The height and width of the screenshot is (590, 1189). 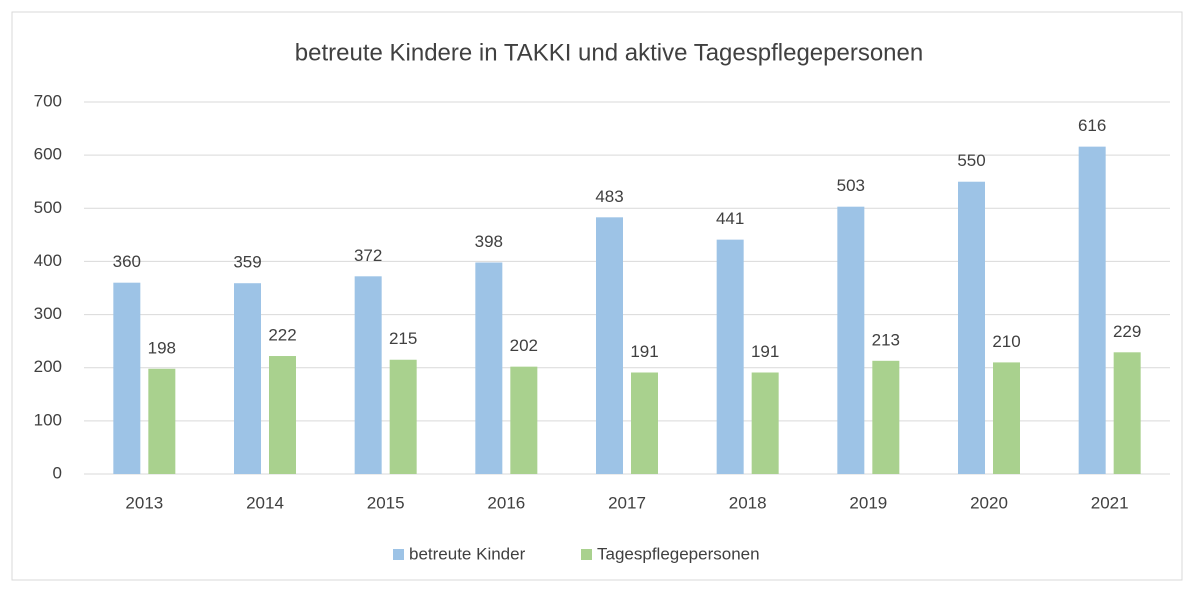 What do you see at coordinates (48, 260) in the screenshot?
I see `y-tick-label: 400` at bounding box center [48, 260].